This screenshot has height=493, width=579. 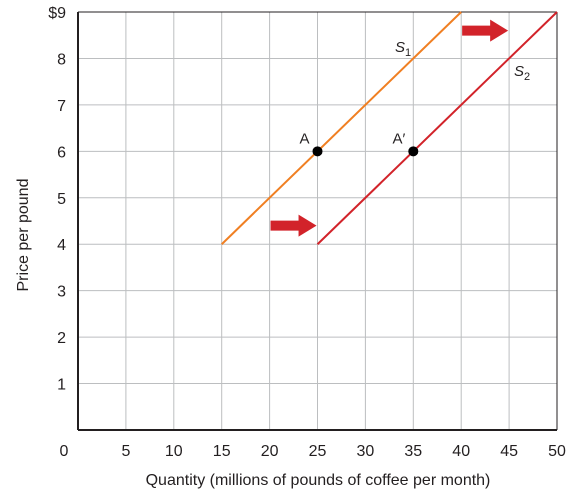 What do you see at coordinates (403, 49) in the screenshot?
I see `series-label-s1: S1` at bounding box center [403, 49].